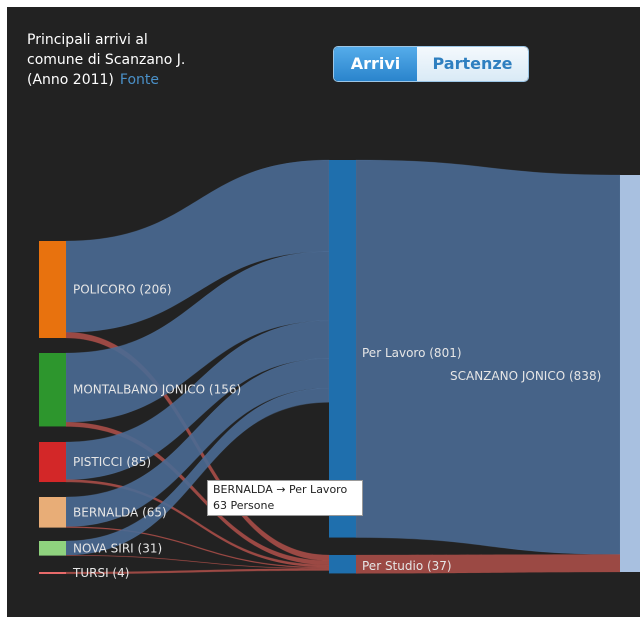  Describe the element at coordinates (525, 376) in the screenshot. I see `label-scanzano: SCANZANO JONICO (838)` at that location.